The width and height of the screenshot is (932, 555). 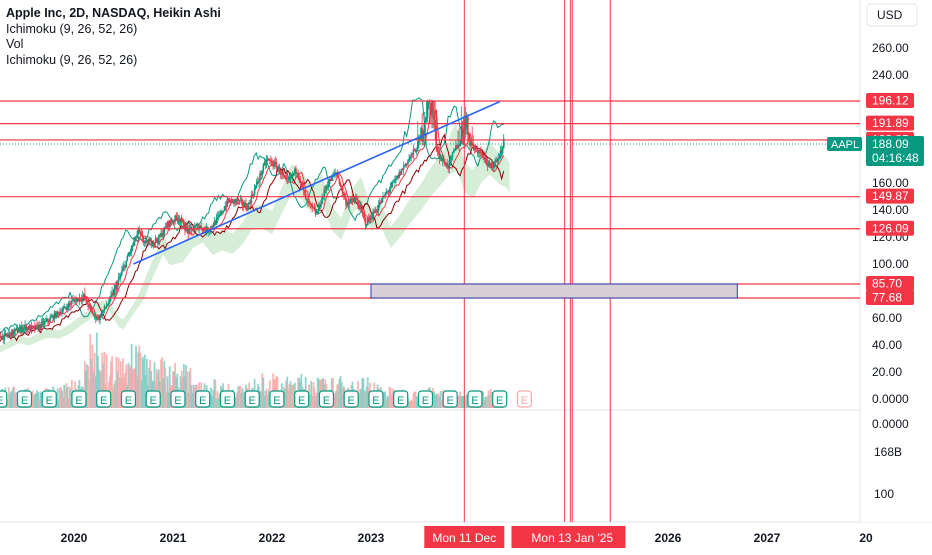 I want to click on trend-line, so click(x=317, y=182).